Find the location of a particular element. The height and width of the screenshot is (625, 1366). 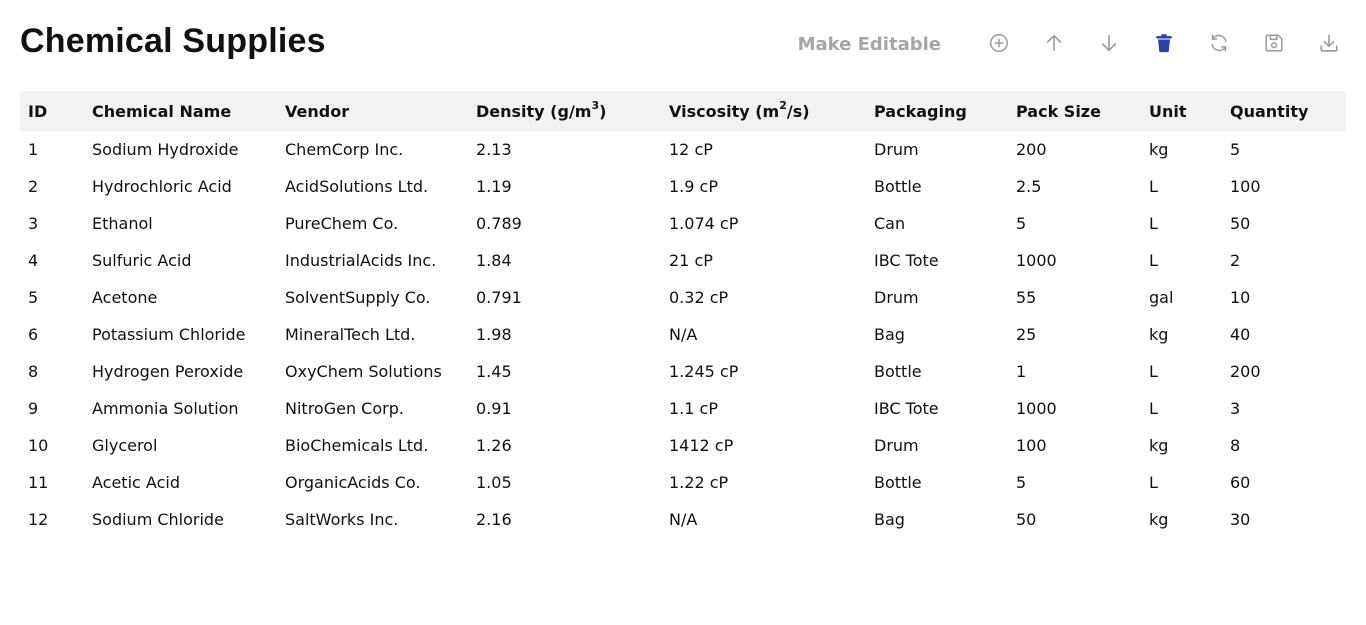

move-up-button is located at coordinates (1054, 43).